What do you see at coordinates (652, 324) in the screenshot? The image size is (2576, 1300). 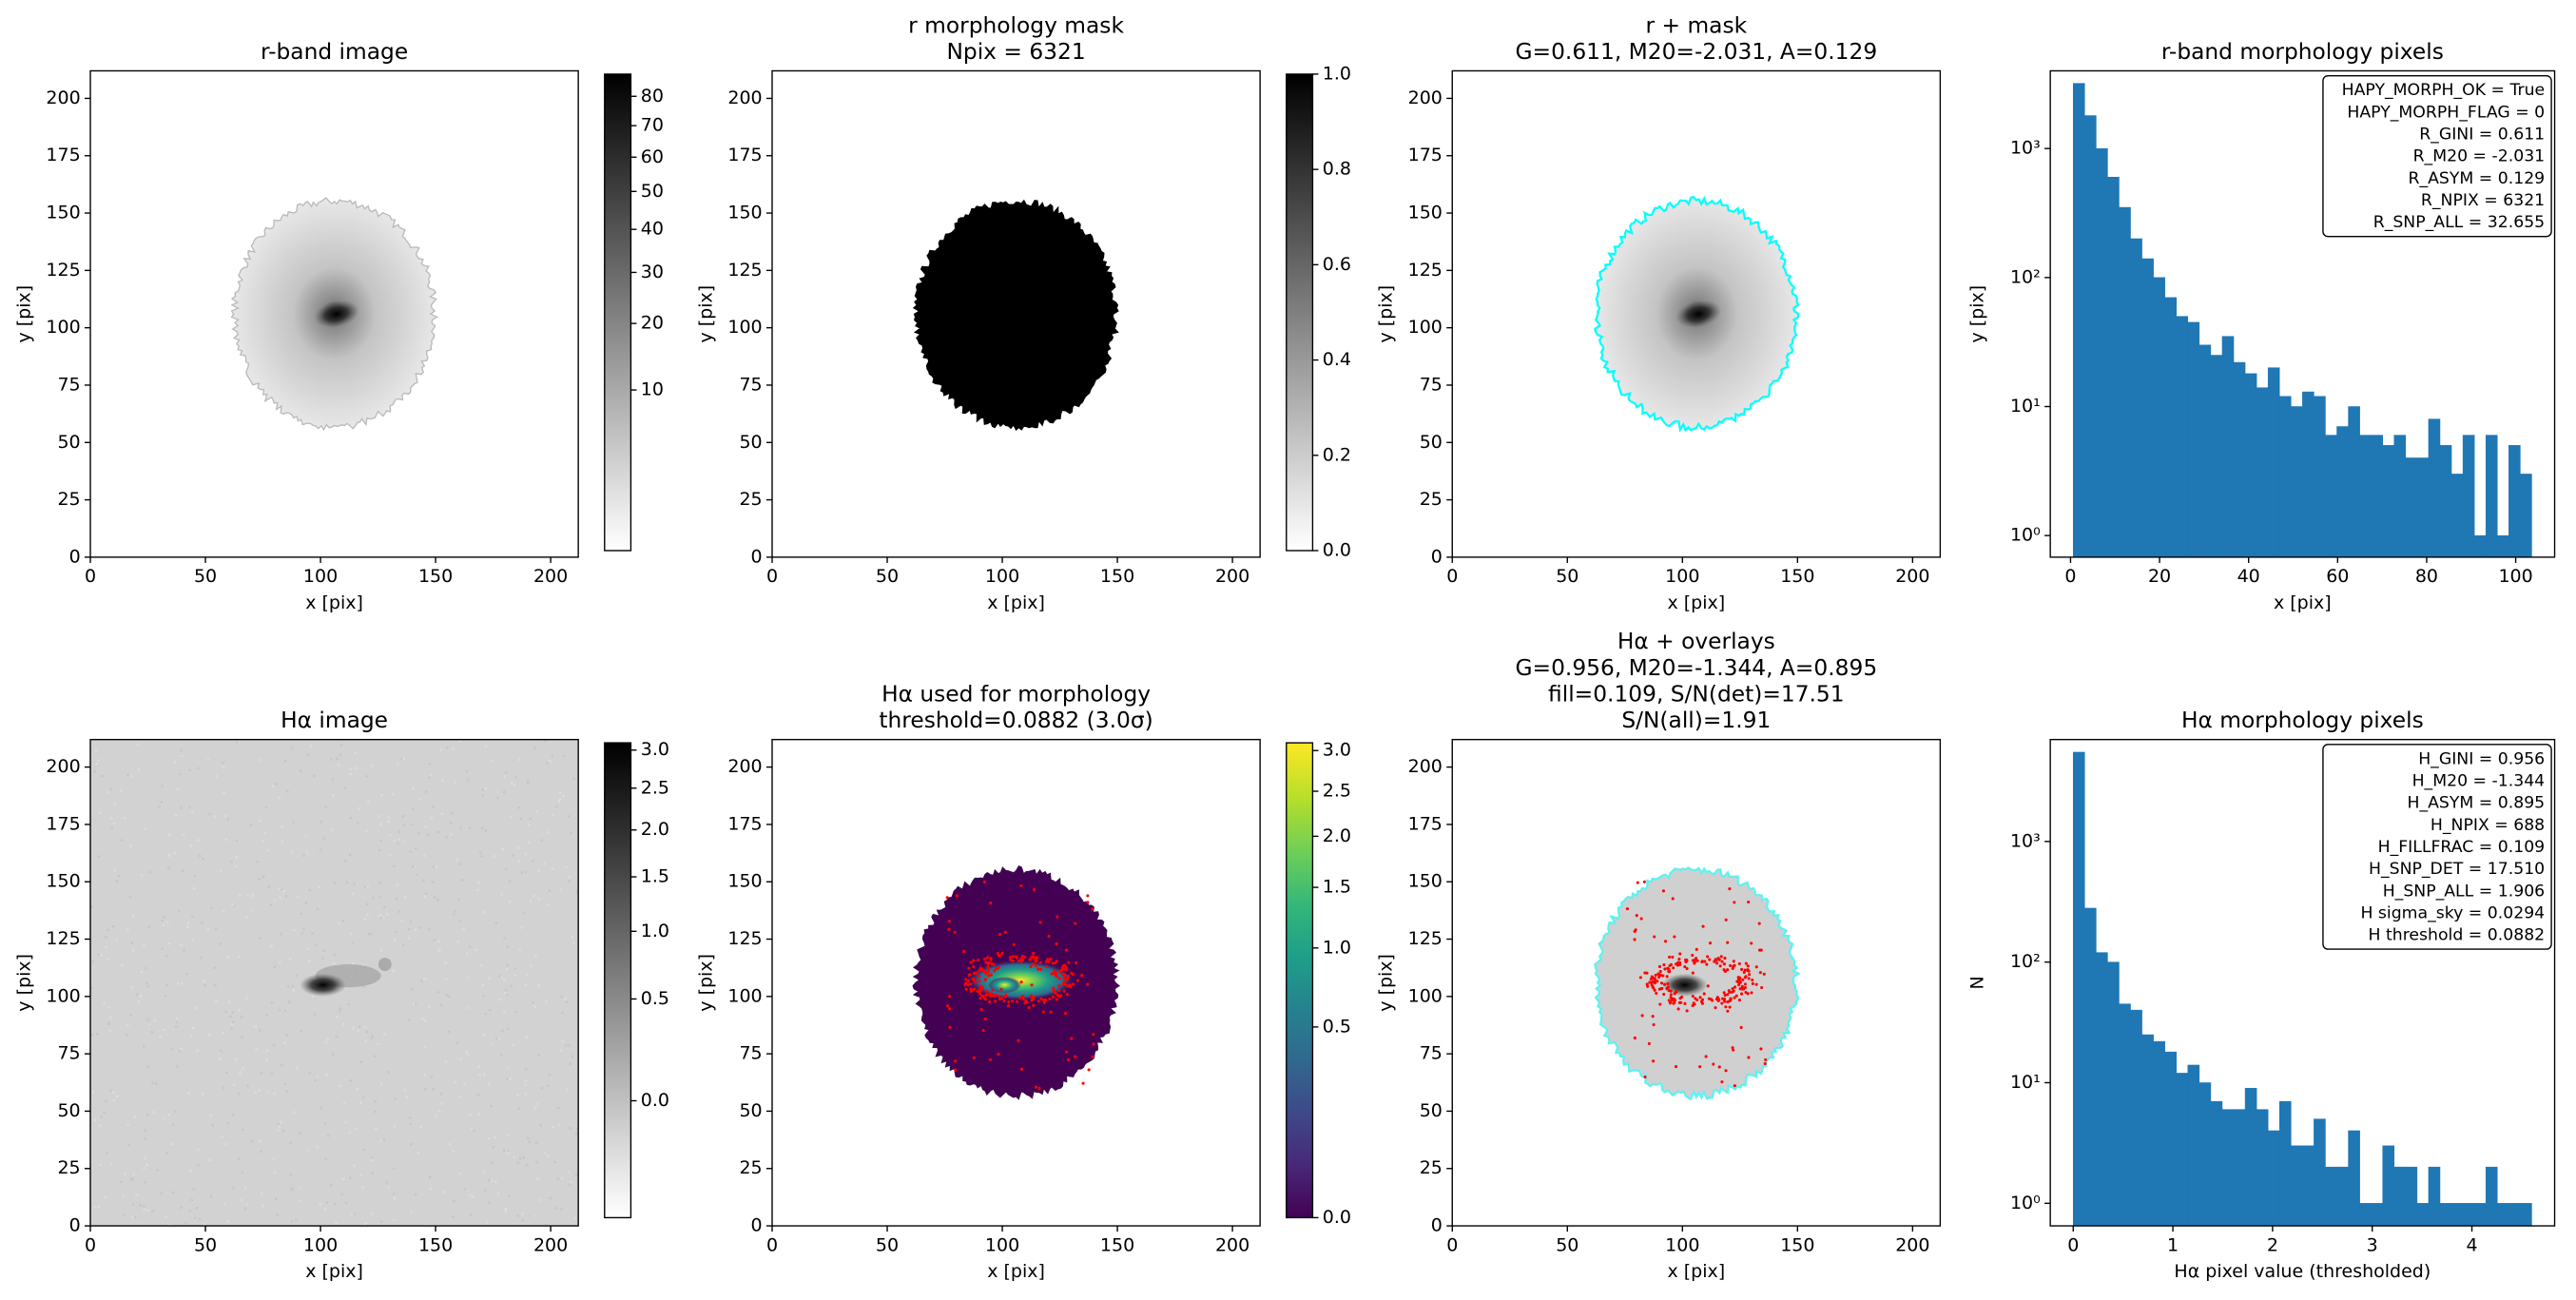 I see `colorbar-tick-label: 20` at bounding box center [652, 324].